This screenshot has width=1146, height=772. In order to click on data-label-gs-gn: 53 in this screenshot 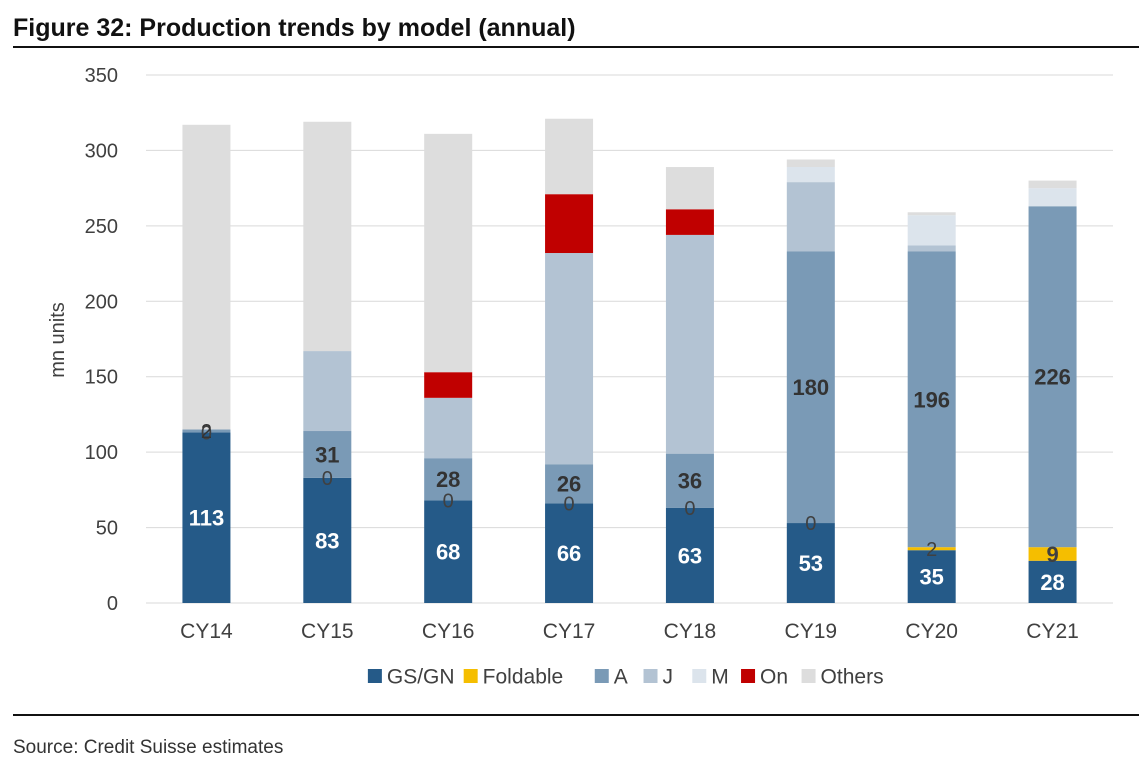, I will do `click(811, 563)`.